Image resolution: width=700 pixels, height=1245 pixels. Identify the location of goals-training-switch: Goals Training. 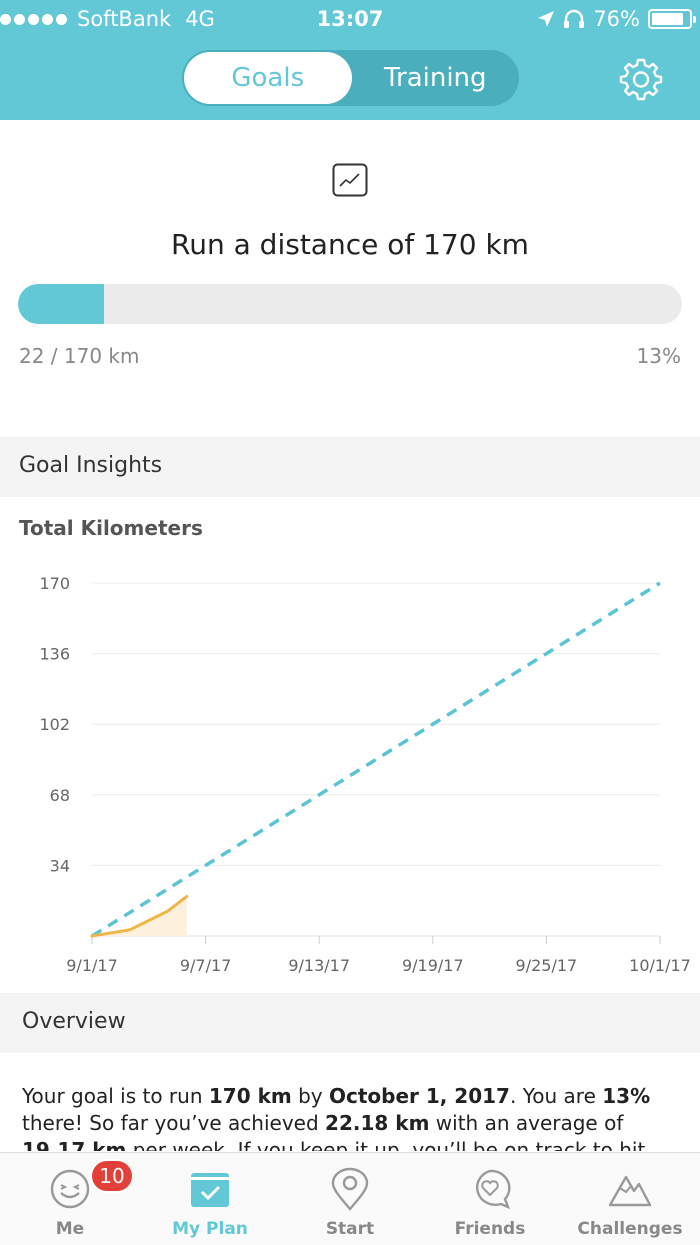
(350, 78).